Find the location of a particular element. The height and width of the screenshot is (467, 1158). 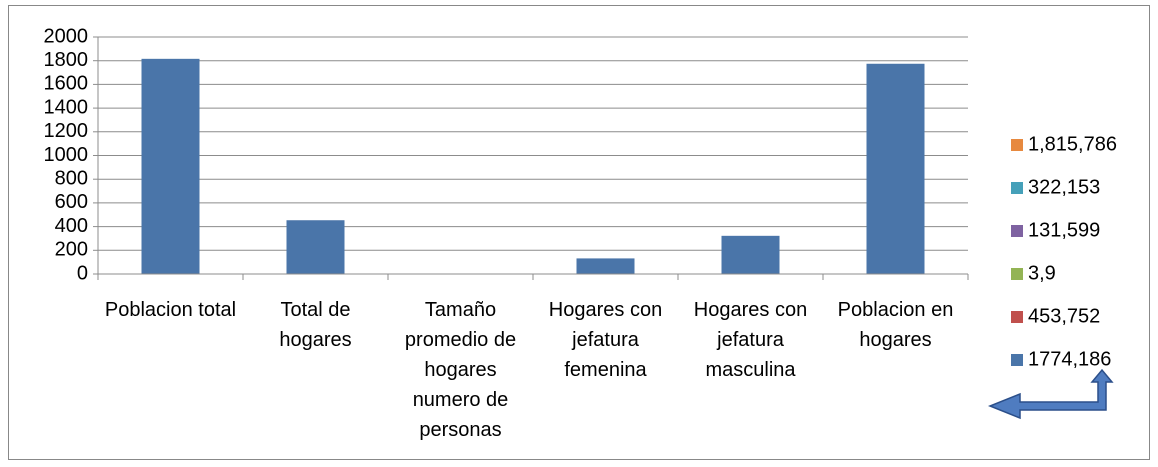

legend-label: 453,752 is located at coordinates (1064, 316).